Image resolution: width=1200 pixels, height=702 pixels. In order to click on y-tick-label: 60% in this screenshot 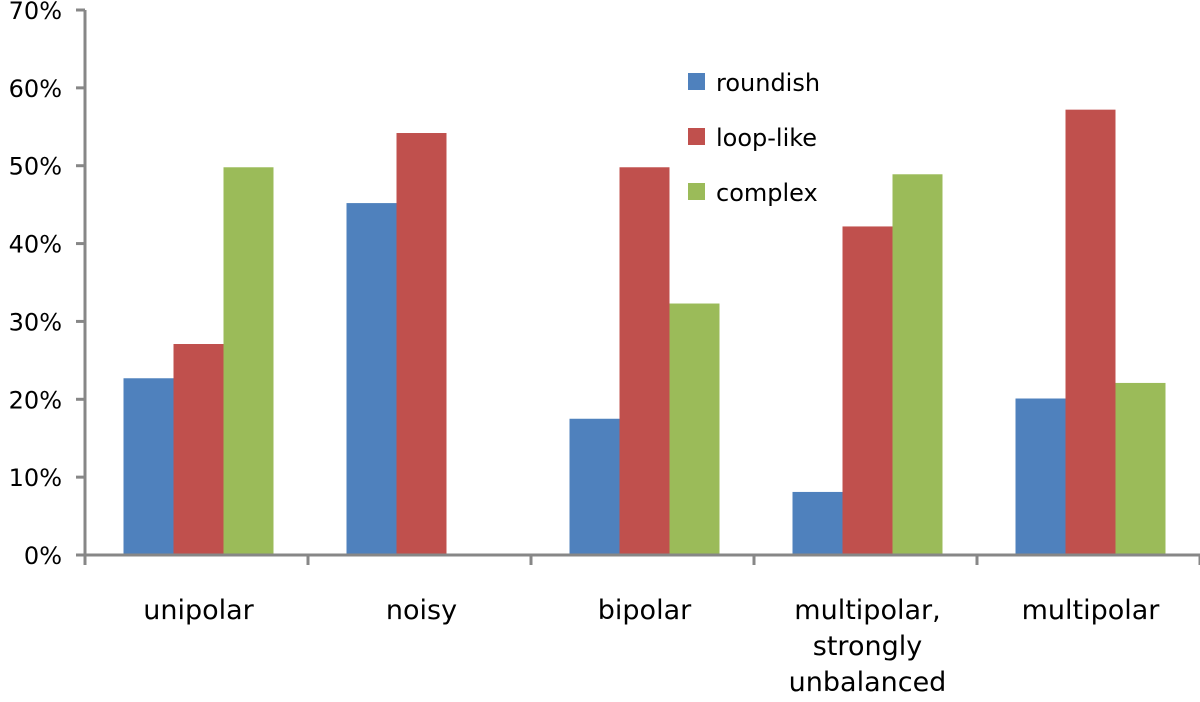, I will do `click(35, 89)`.